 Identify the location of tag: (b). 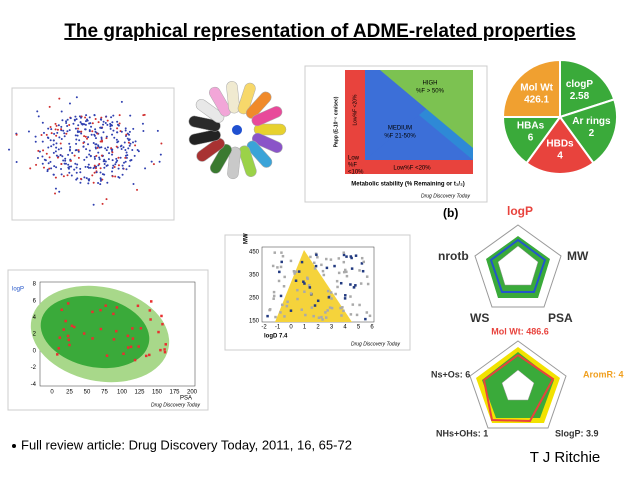
(450, 213).